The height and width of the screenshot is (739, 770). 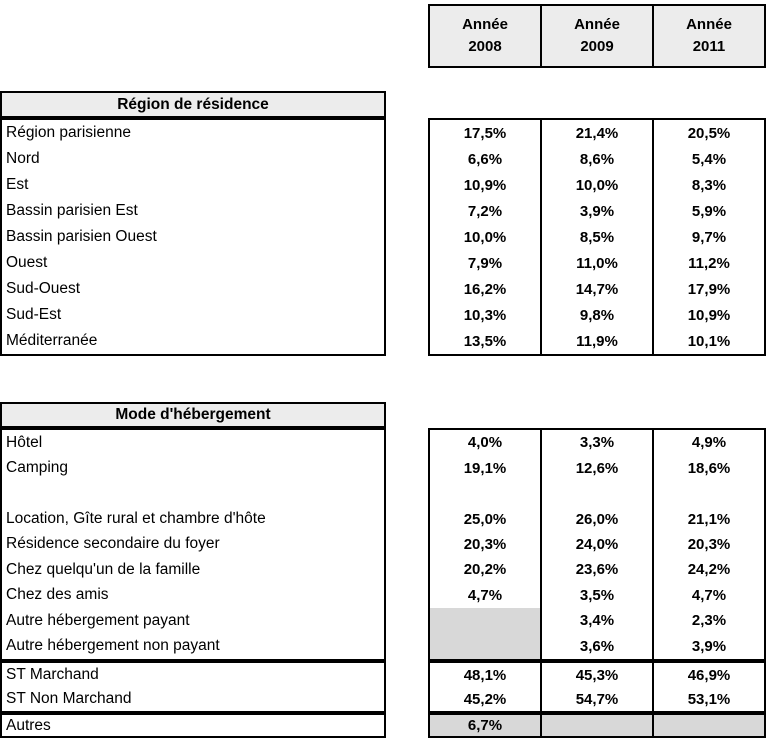 I want to click on row-label: ST Non Marchand, so click(x=69, y=698).